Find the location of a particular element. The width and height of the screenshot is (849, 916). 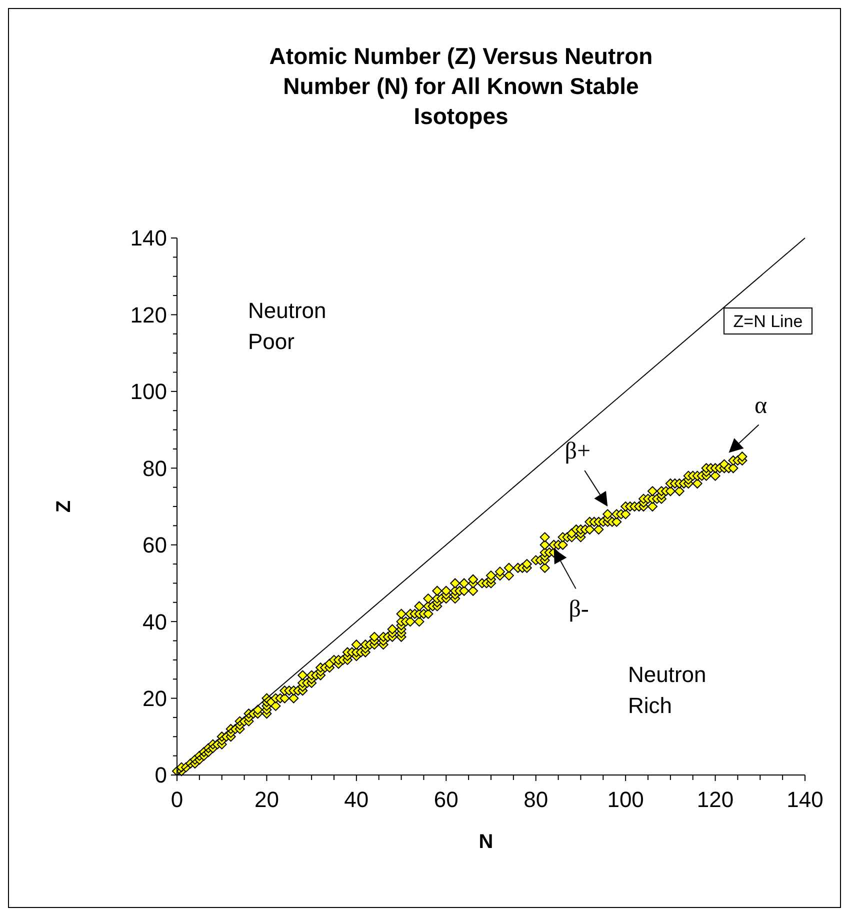

annotation: Neutron Rich is located at coordinates (667, 690).